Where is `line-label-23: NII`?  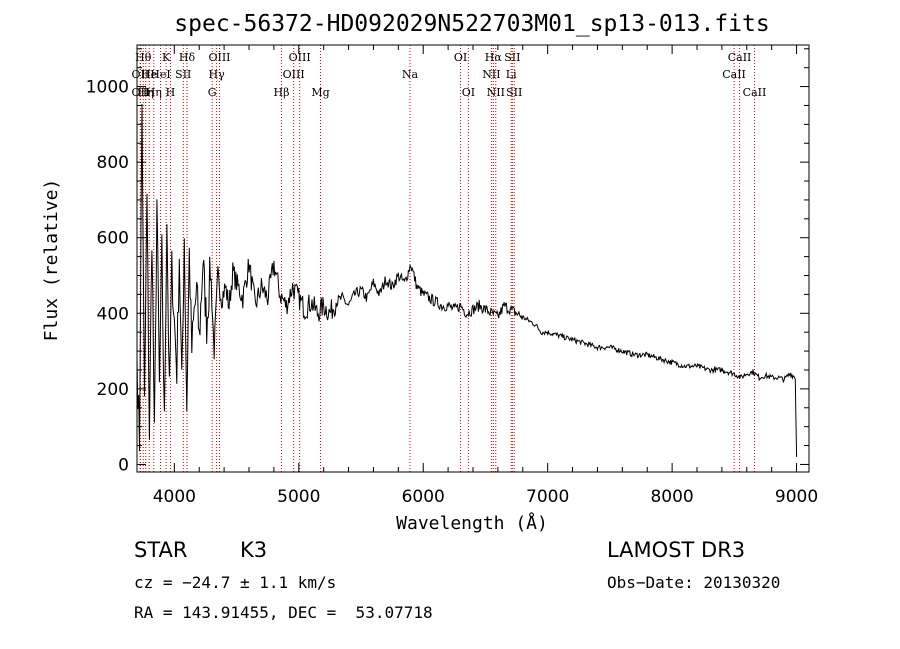
line-label-23: NII is located at coordinates (496, 92).